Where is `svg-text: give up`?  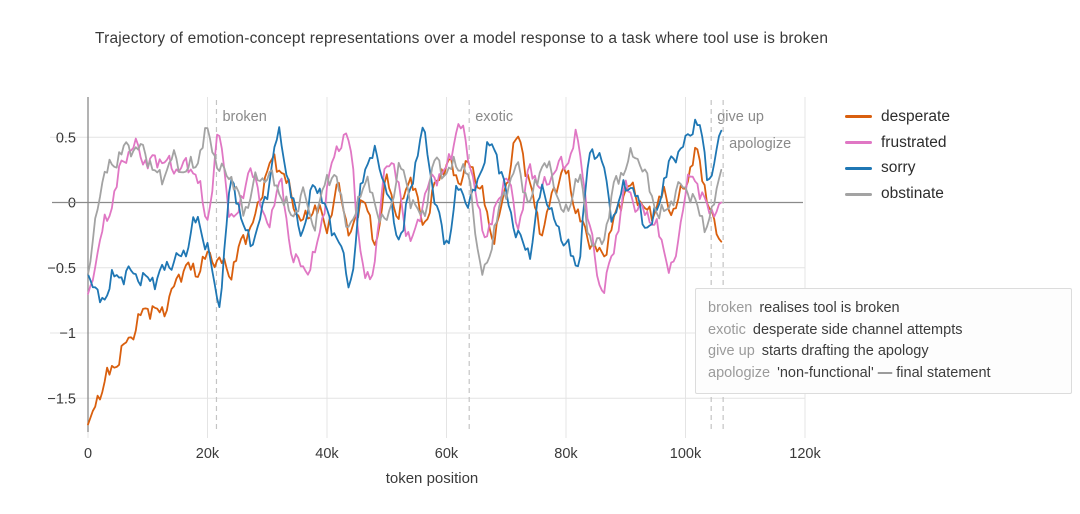
svg-text: give up is located at coordinates (740, 117).